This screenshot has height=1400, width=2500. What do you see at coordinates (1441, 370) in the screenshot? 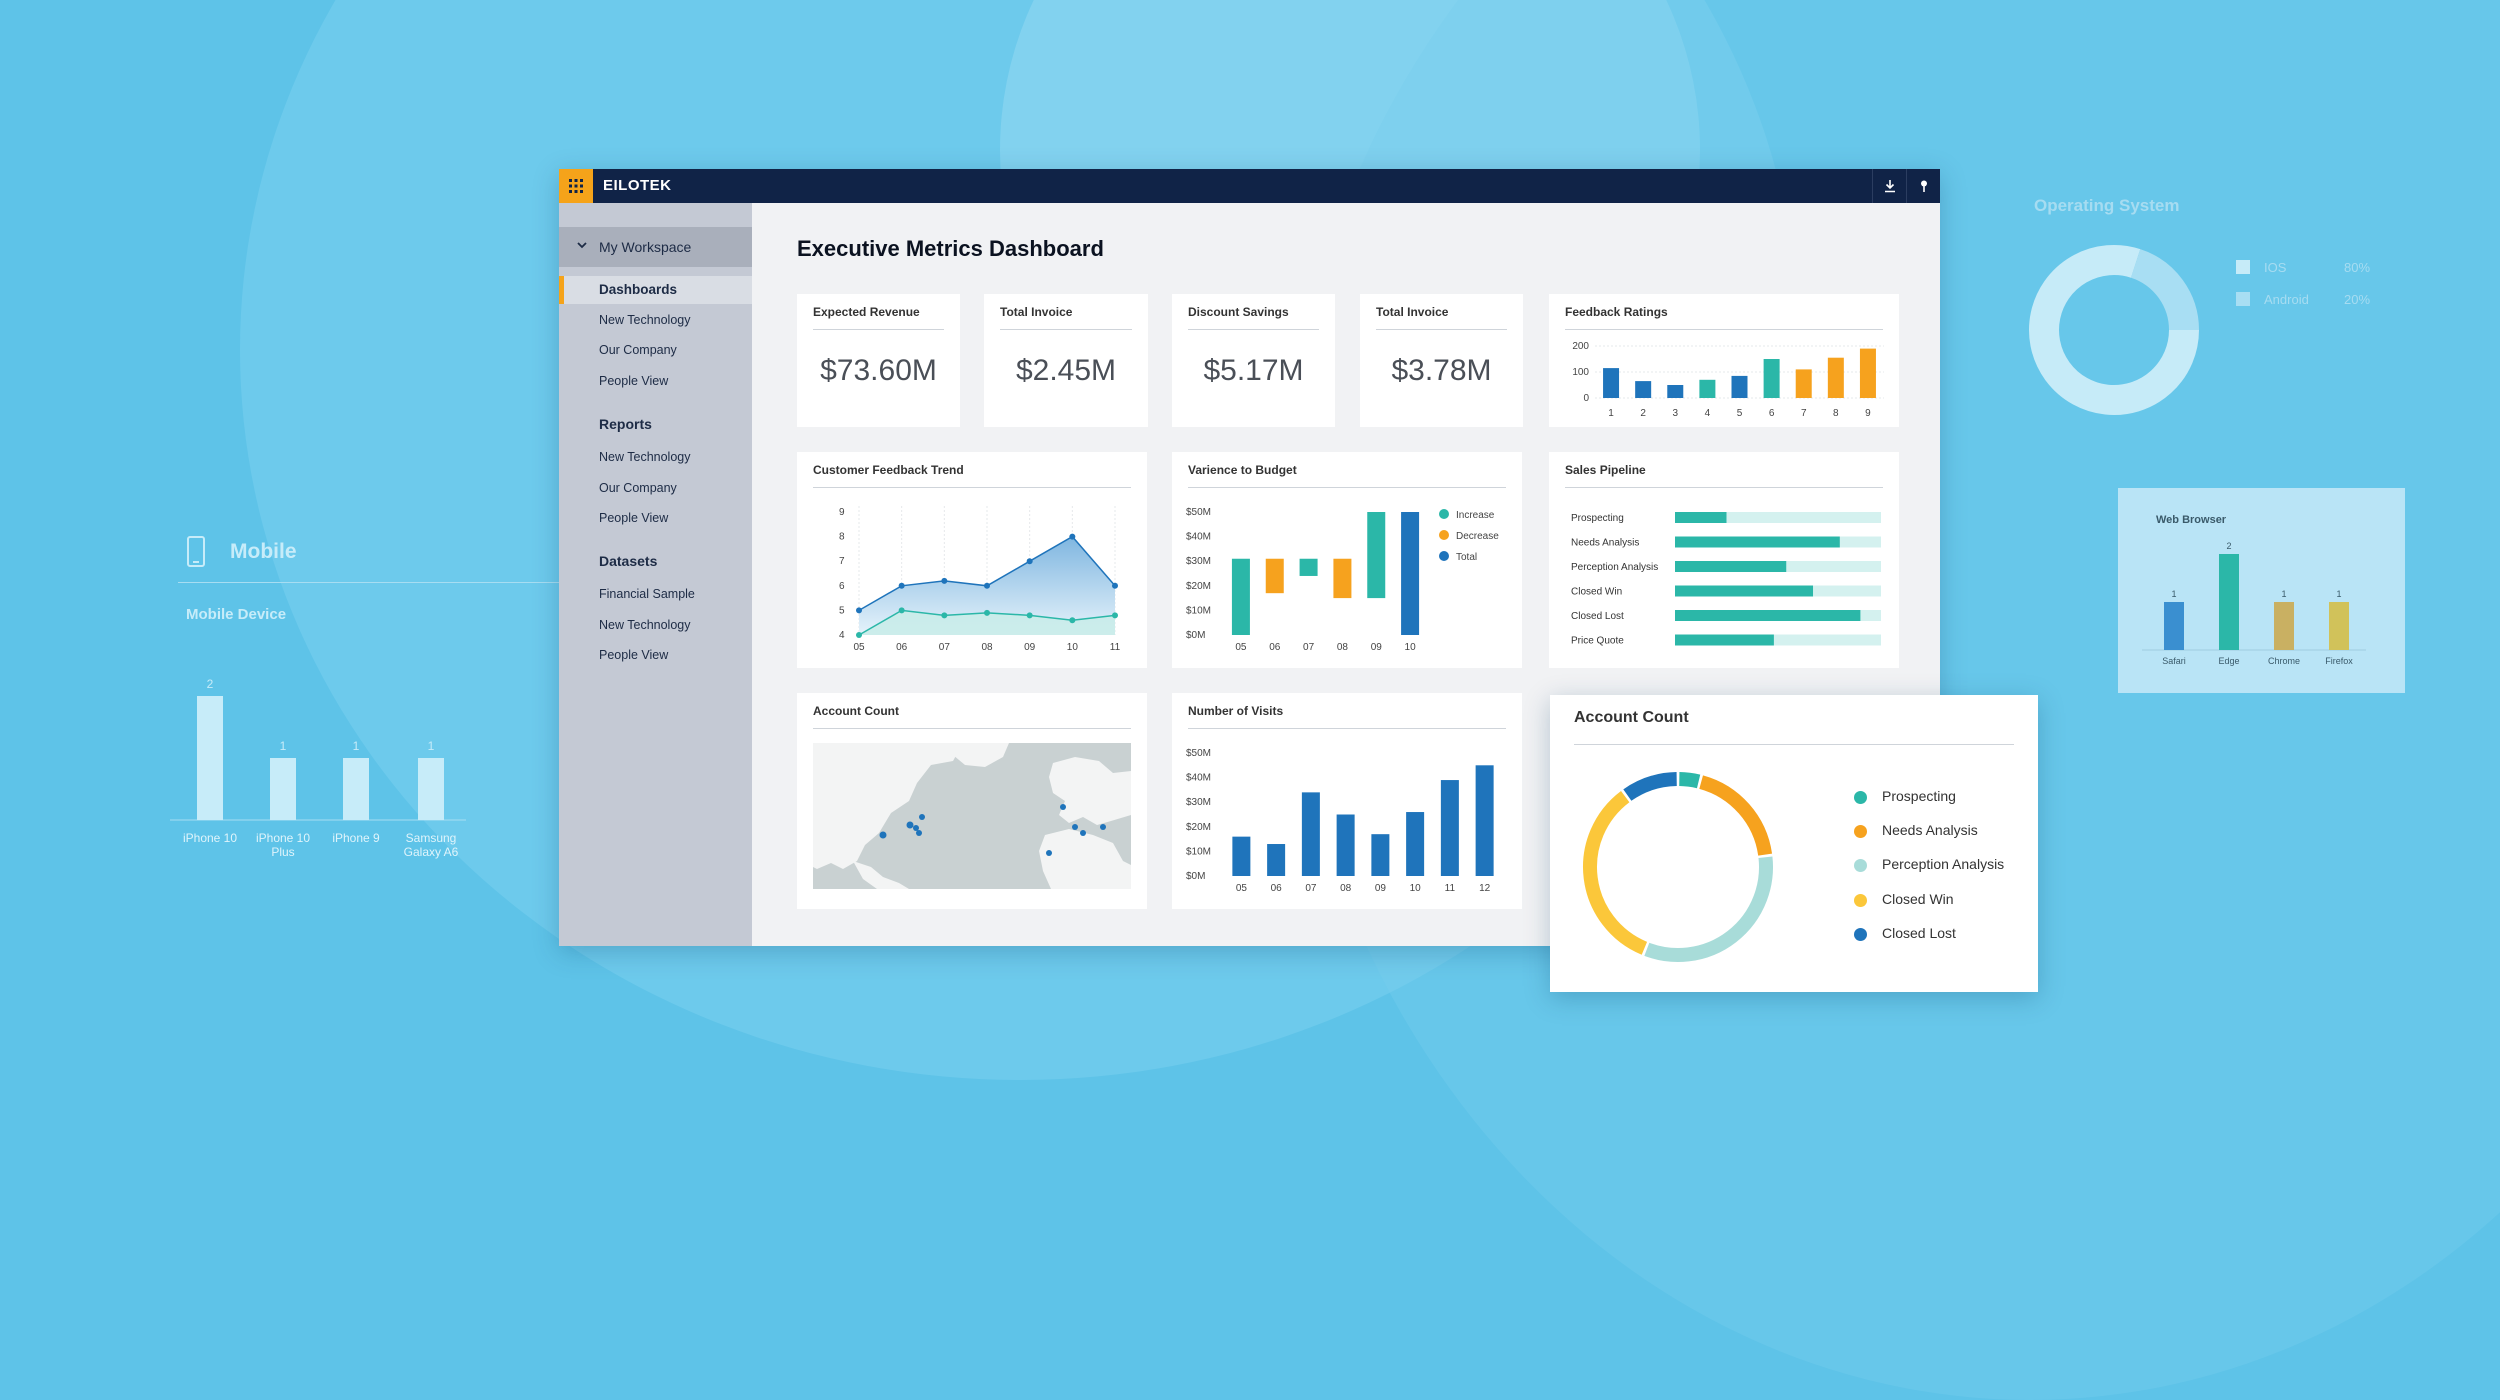
I see `kpi-value: $3.78M` at bounding box center [1441, 370].